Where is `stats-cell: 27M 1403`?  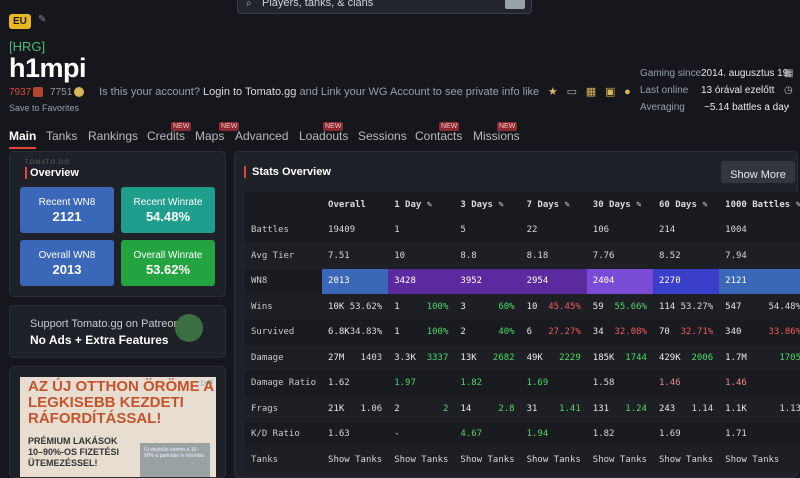 stats-cell: 27M 1403 is located at coordinates (355, 357).